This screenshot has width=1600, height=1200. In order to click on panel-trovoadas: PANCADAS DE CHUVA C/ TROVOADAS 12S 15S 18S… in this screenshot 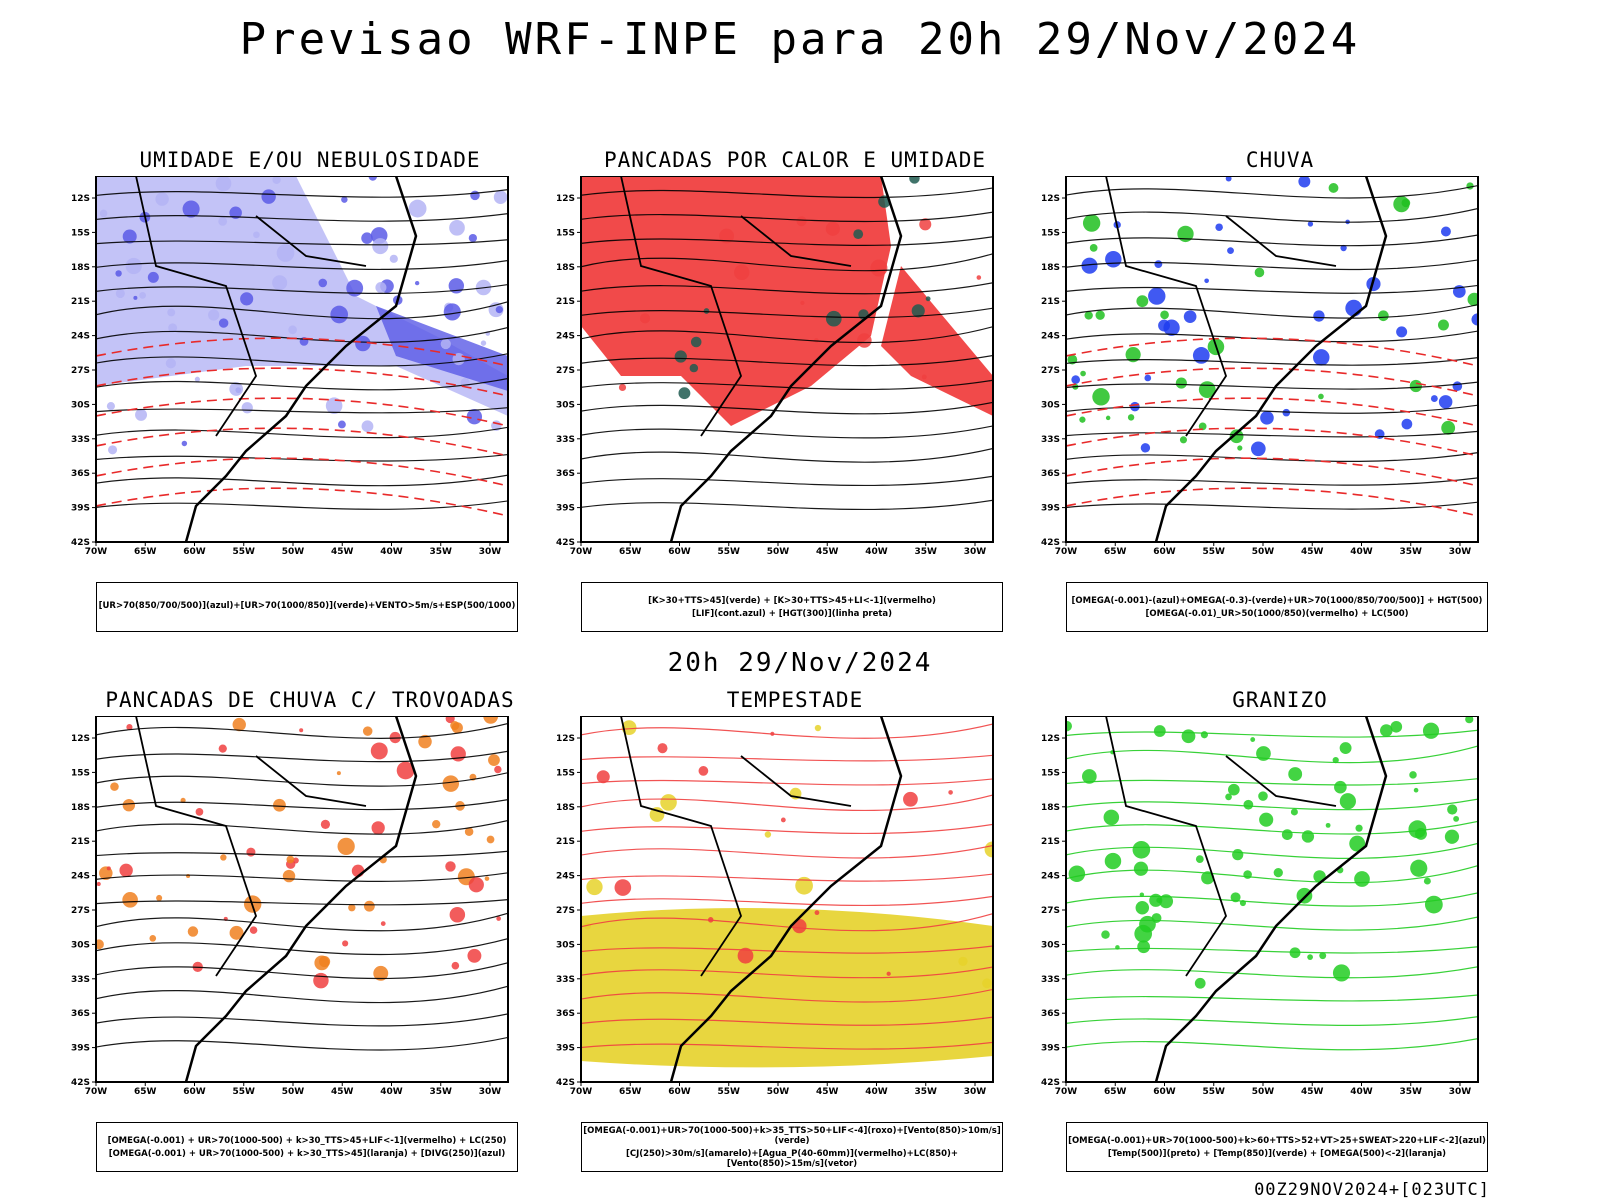, I will do `click(310, 930)`.